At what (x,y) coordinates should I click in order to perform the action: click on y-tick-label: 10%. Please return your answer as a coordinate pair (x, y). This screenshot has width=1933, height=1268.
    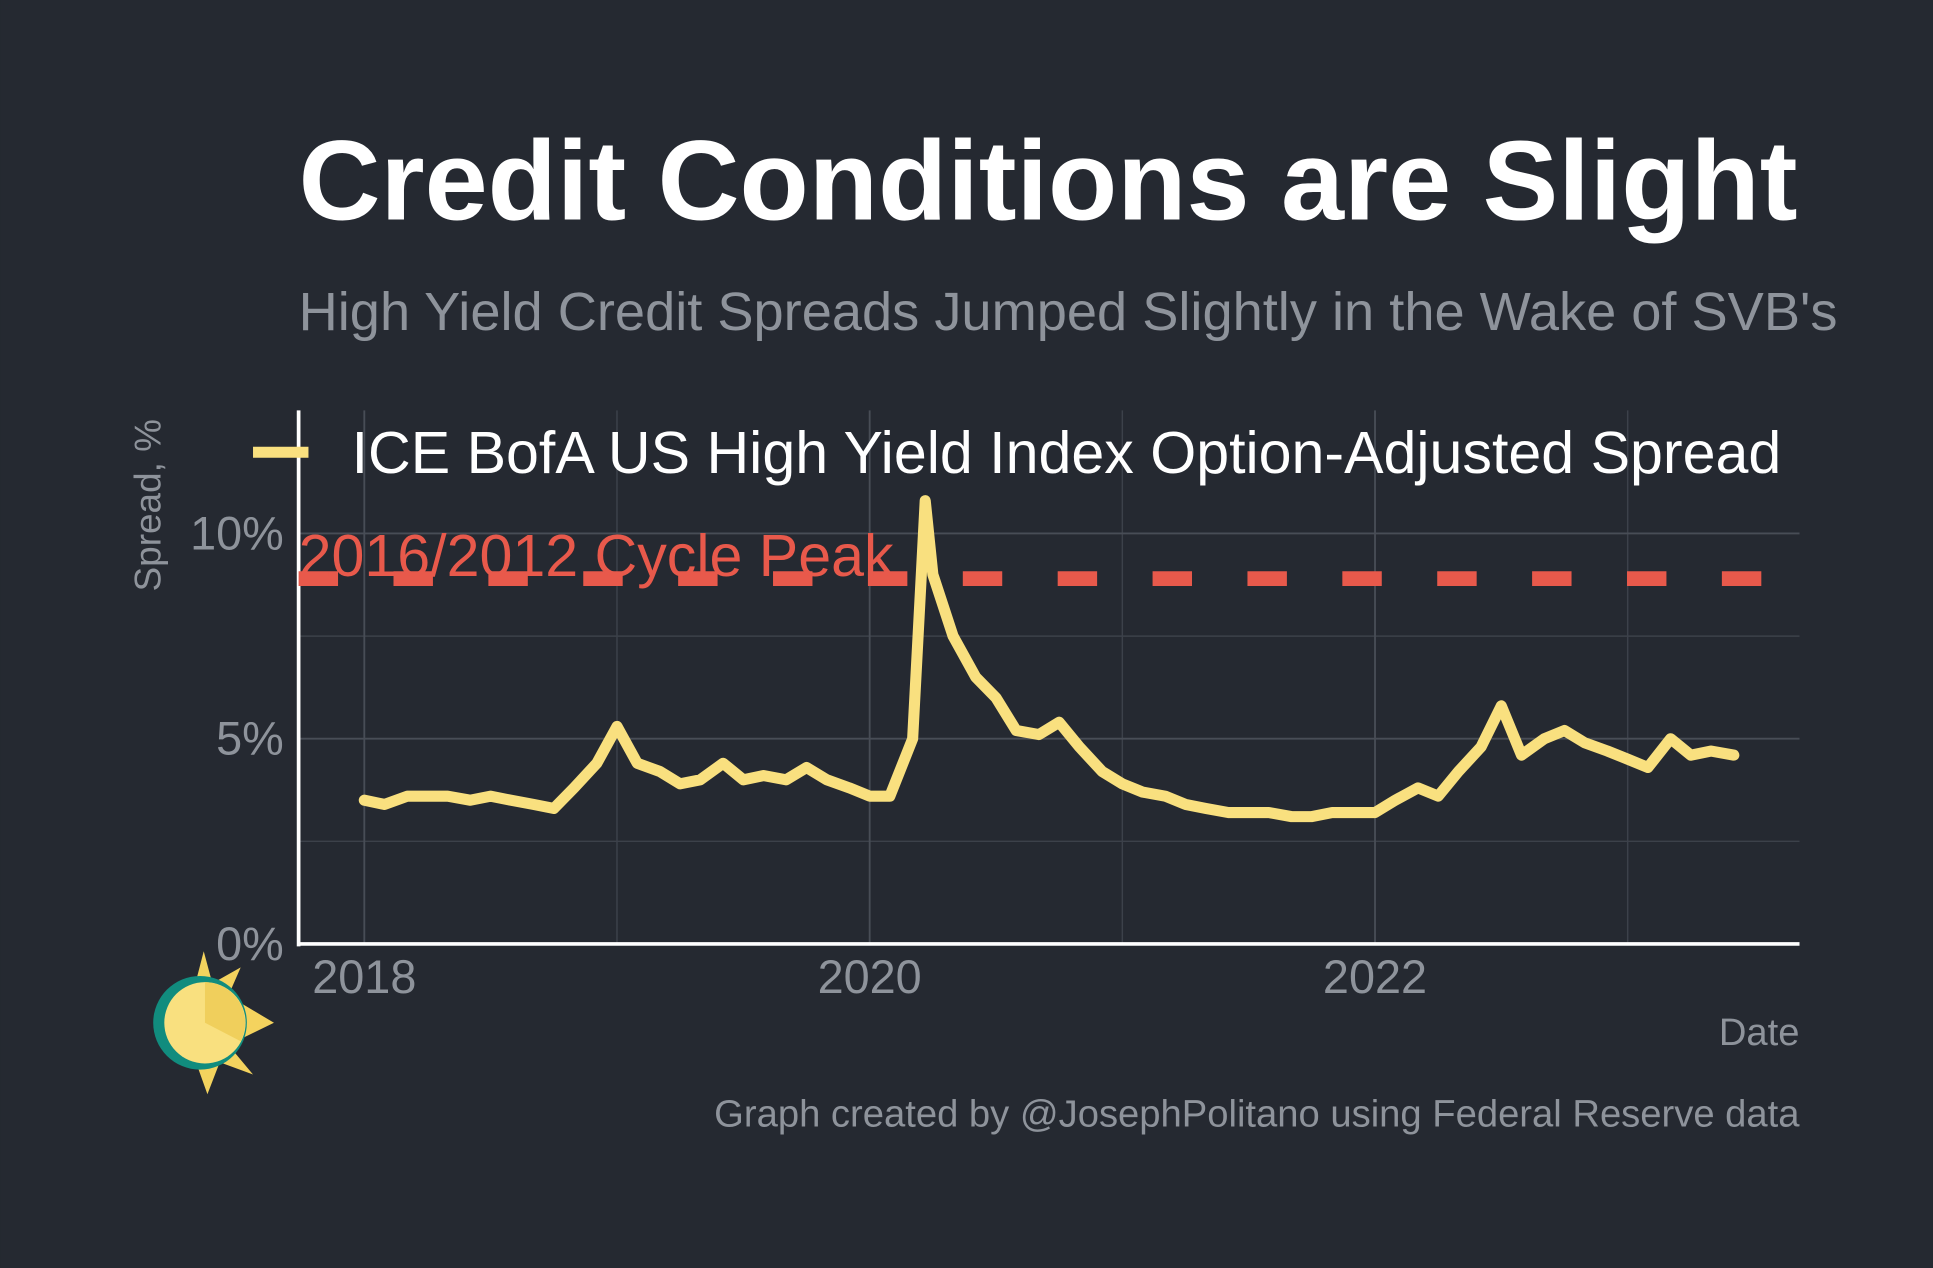
    Looking at the image, I should click on (237, 533).